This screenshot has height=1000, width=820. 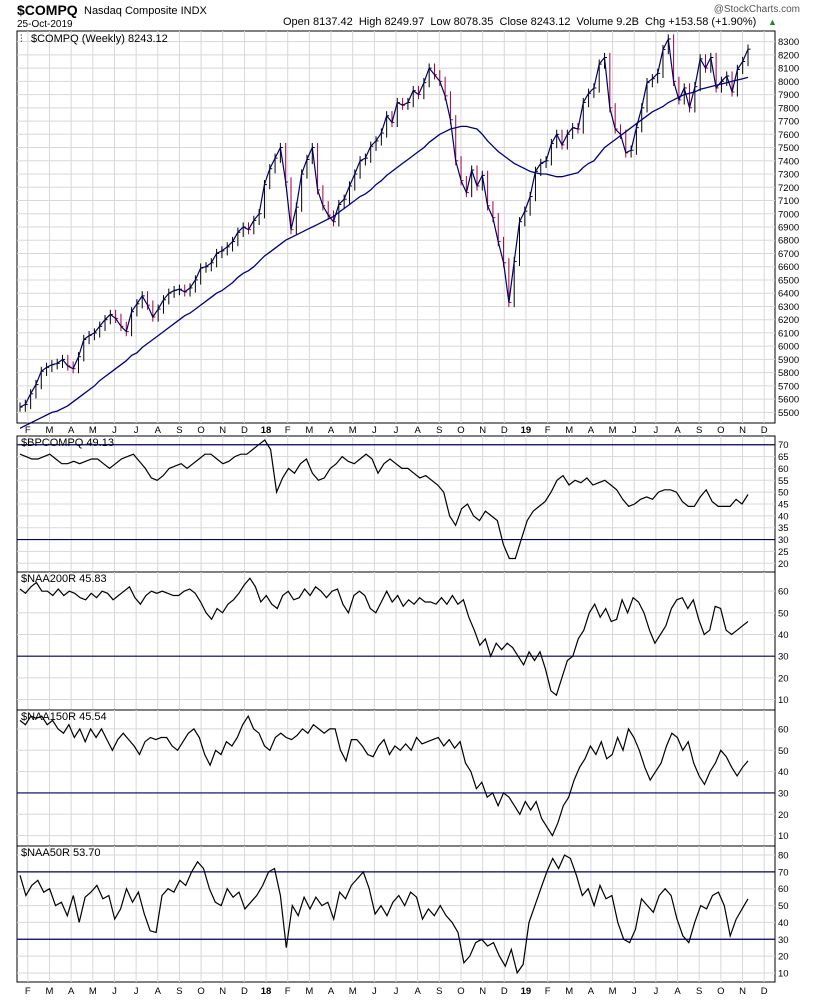 What do you see at coordinates (788, 400) in the screenshot?
I see `y-tick-label: 5600` at bounding box center [788, 400].